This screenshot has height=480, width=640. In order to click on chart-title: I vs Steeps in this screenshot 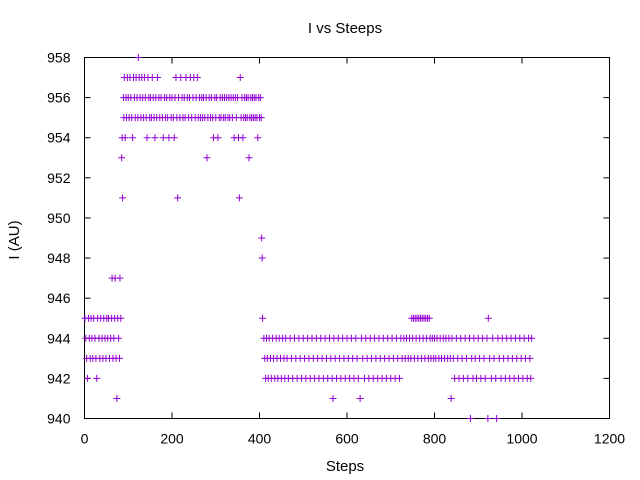, I will do `click(345, 28)`.